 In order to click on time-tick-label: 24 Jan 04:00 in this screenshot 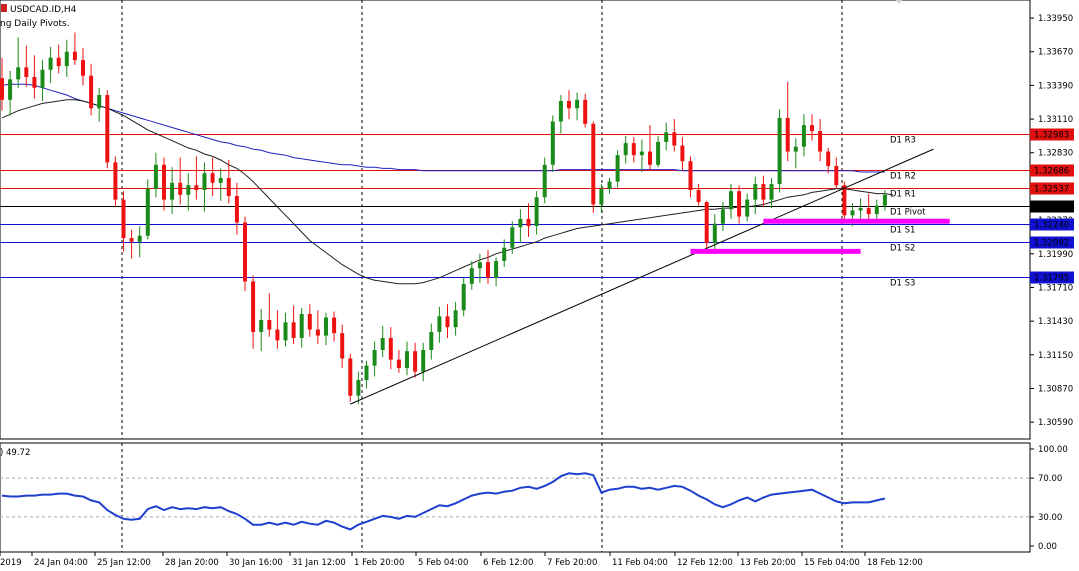, I will do `click(61, 563)`.